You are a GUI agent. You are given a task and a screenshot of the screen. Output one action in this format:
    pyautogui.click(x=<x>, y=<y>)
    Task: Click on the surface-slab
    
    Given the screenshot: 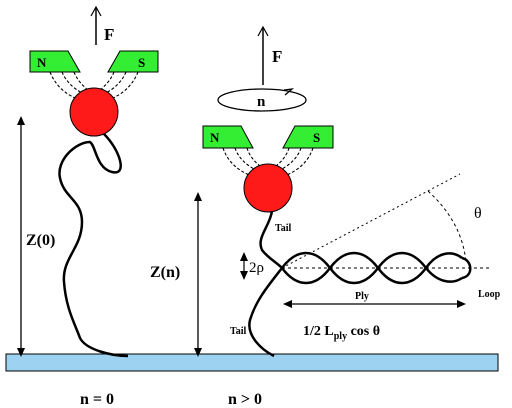 What is the action you would take?
    pyautogui.click(x=252, y=362)
    